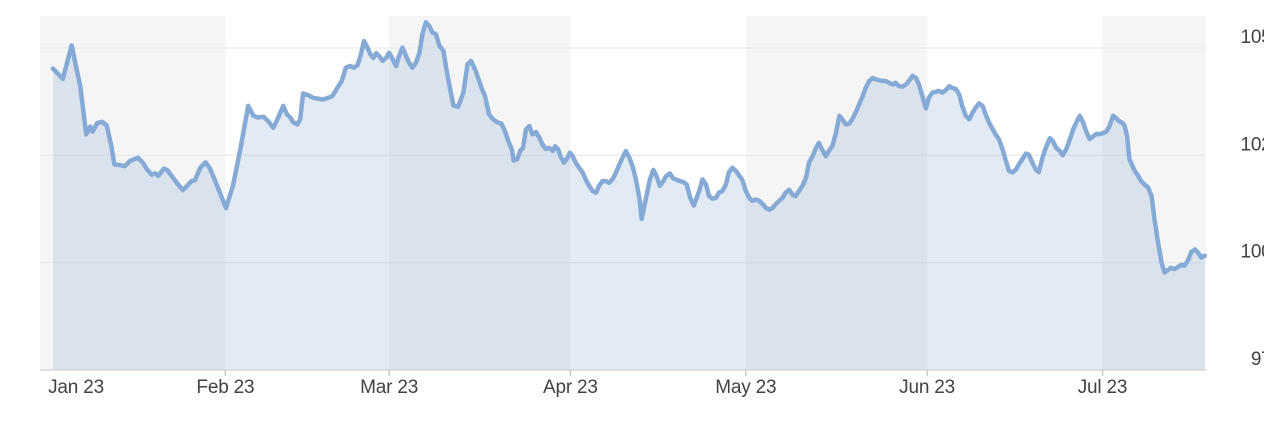  Describe the element at coordinates (225, 387) in the screenshot. I see `x-tick-label: Feb 23` at that location.